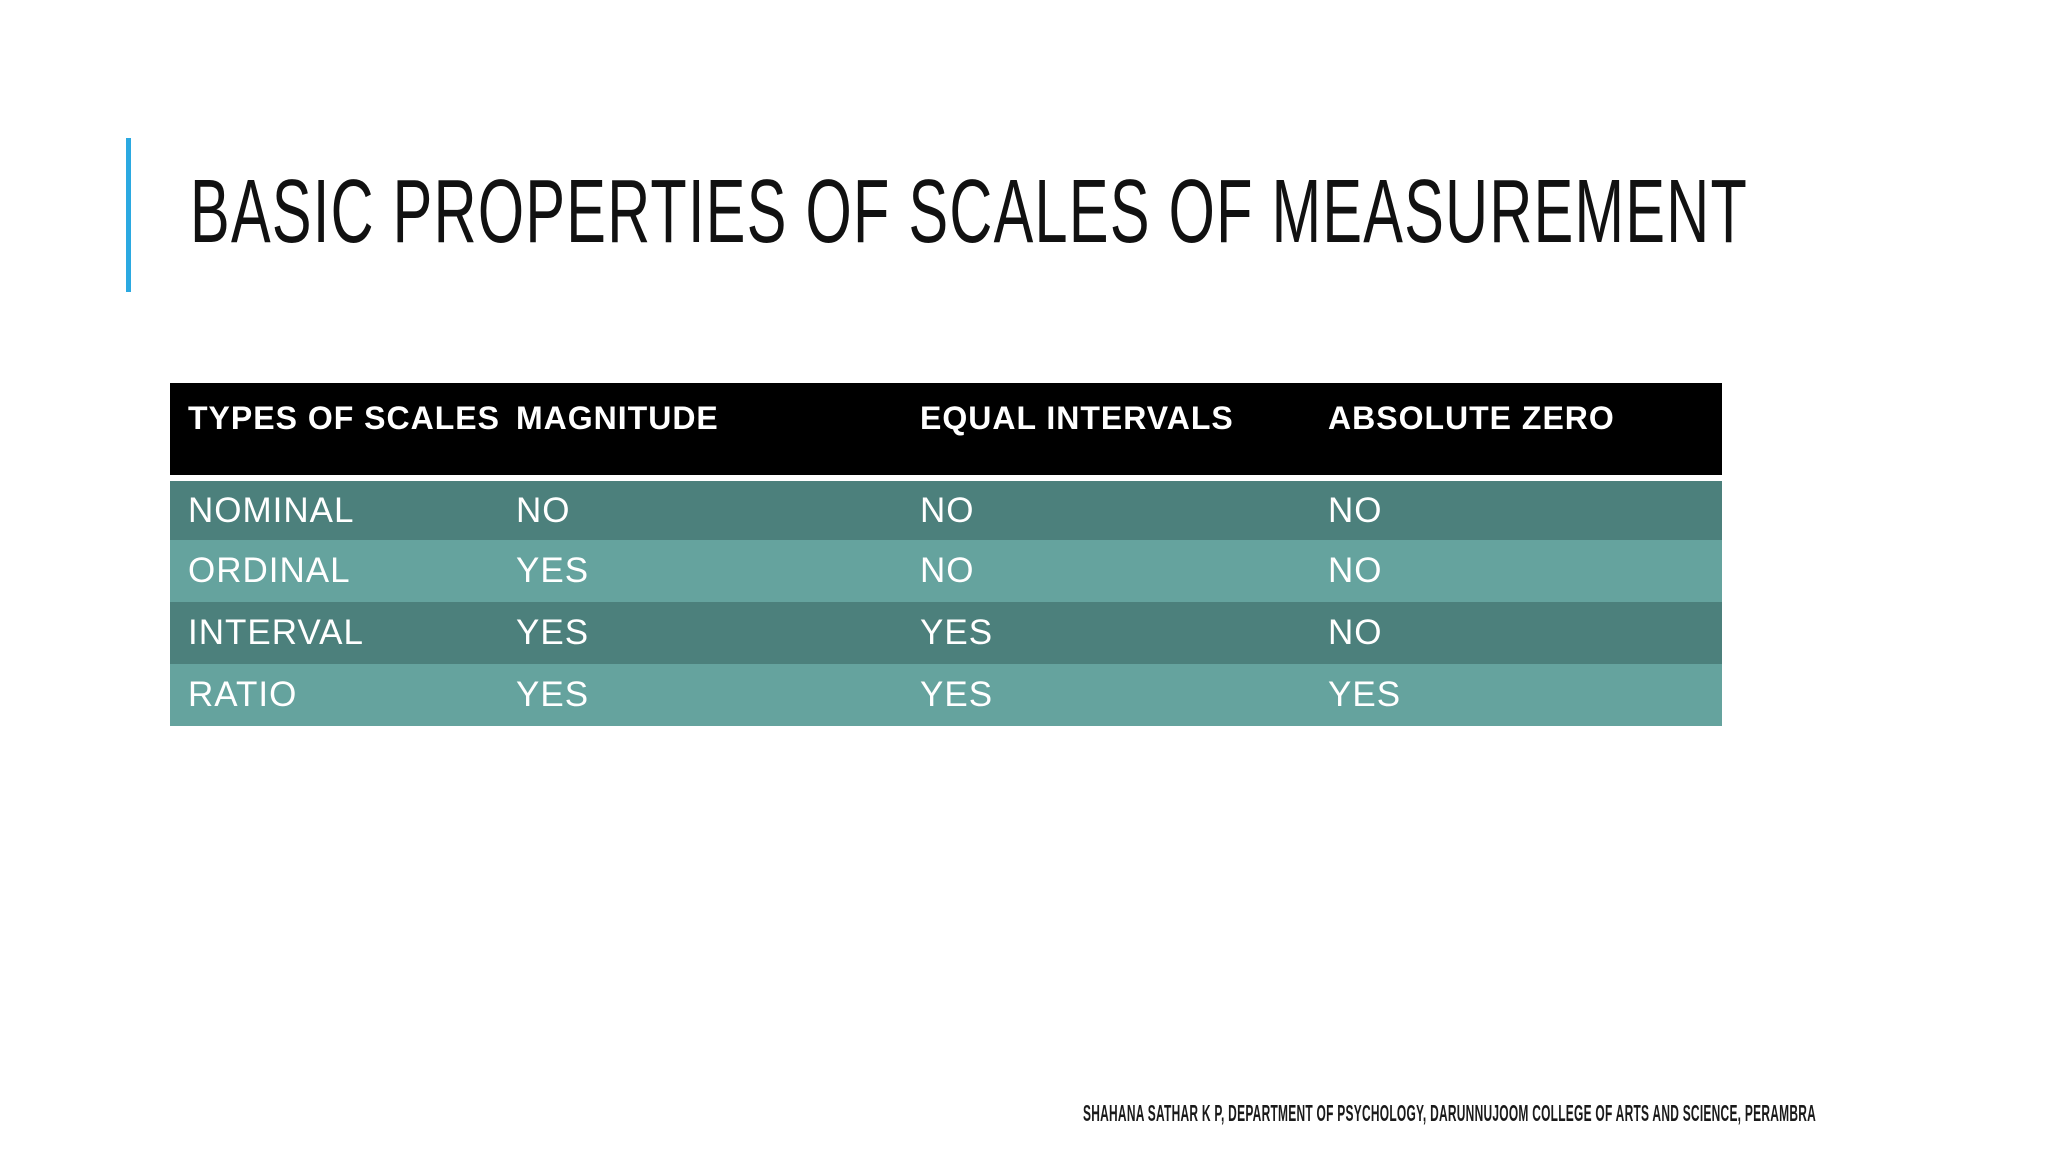 Image resolution: width=2048 pixels, height=1152 pixels. Describe the element at coordinates (128, 215) in the screenshot. I see `title-accent-bar` at that location.